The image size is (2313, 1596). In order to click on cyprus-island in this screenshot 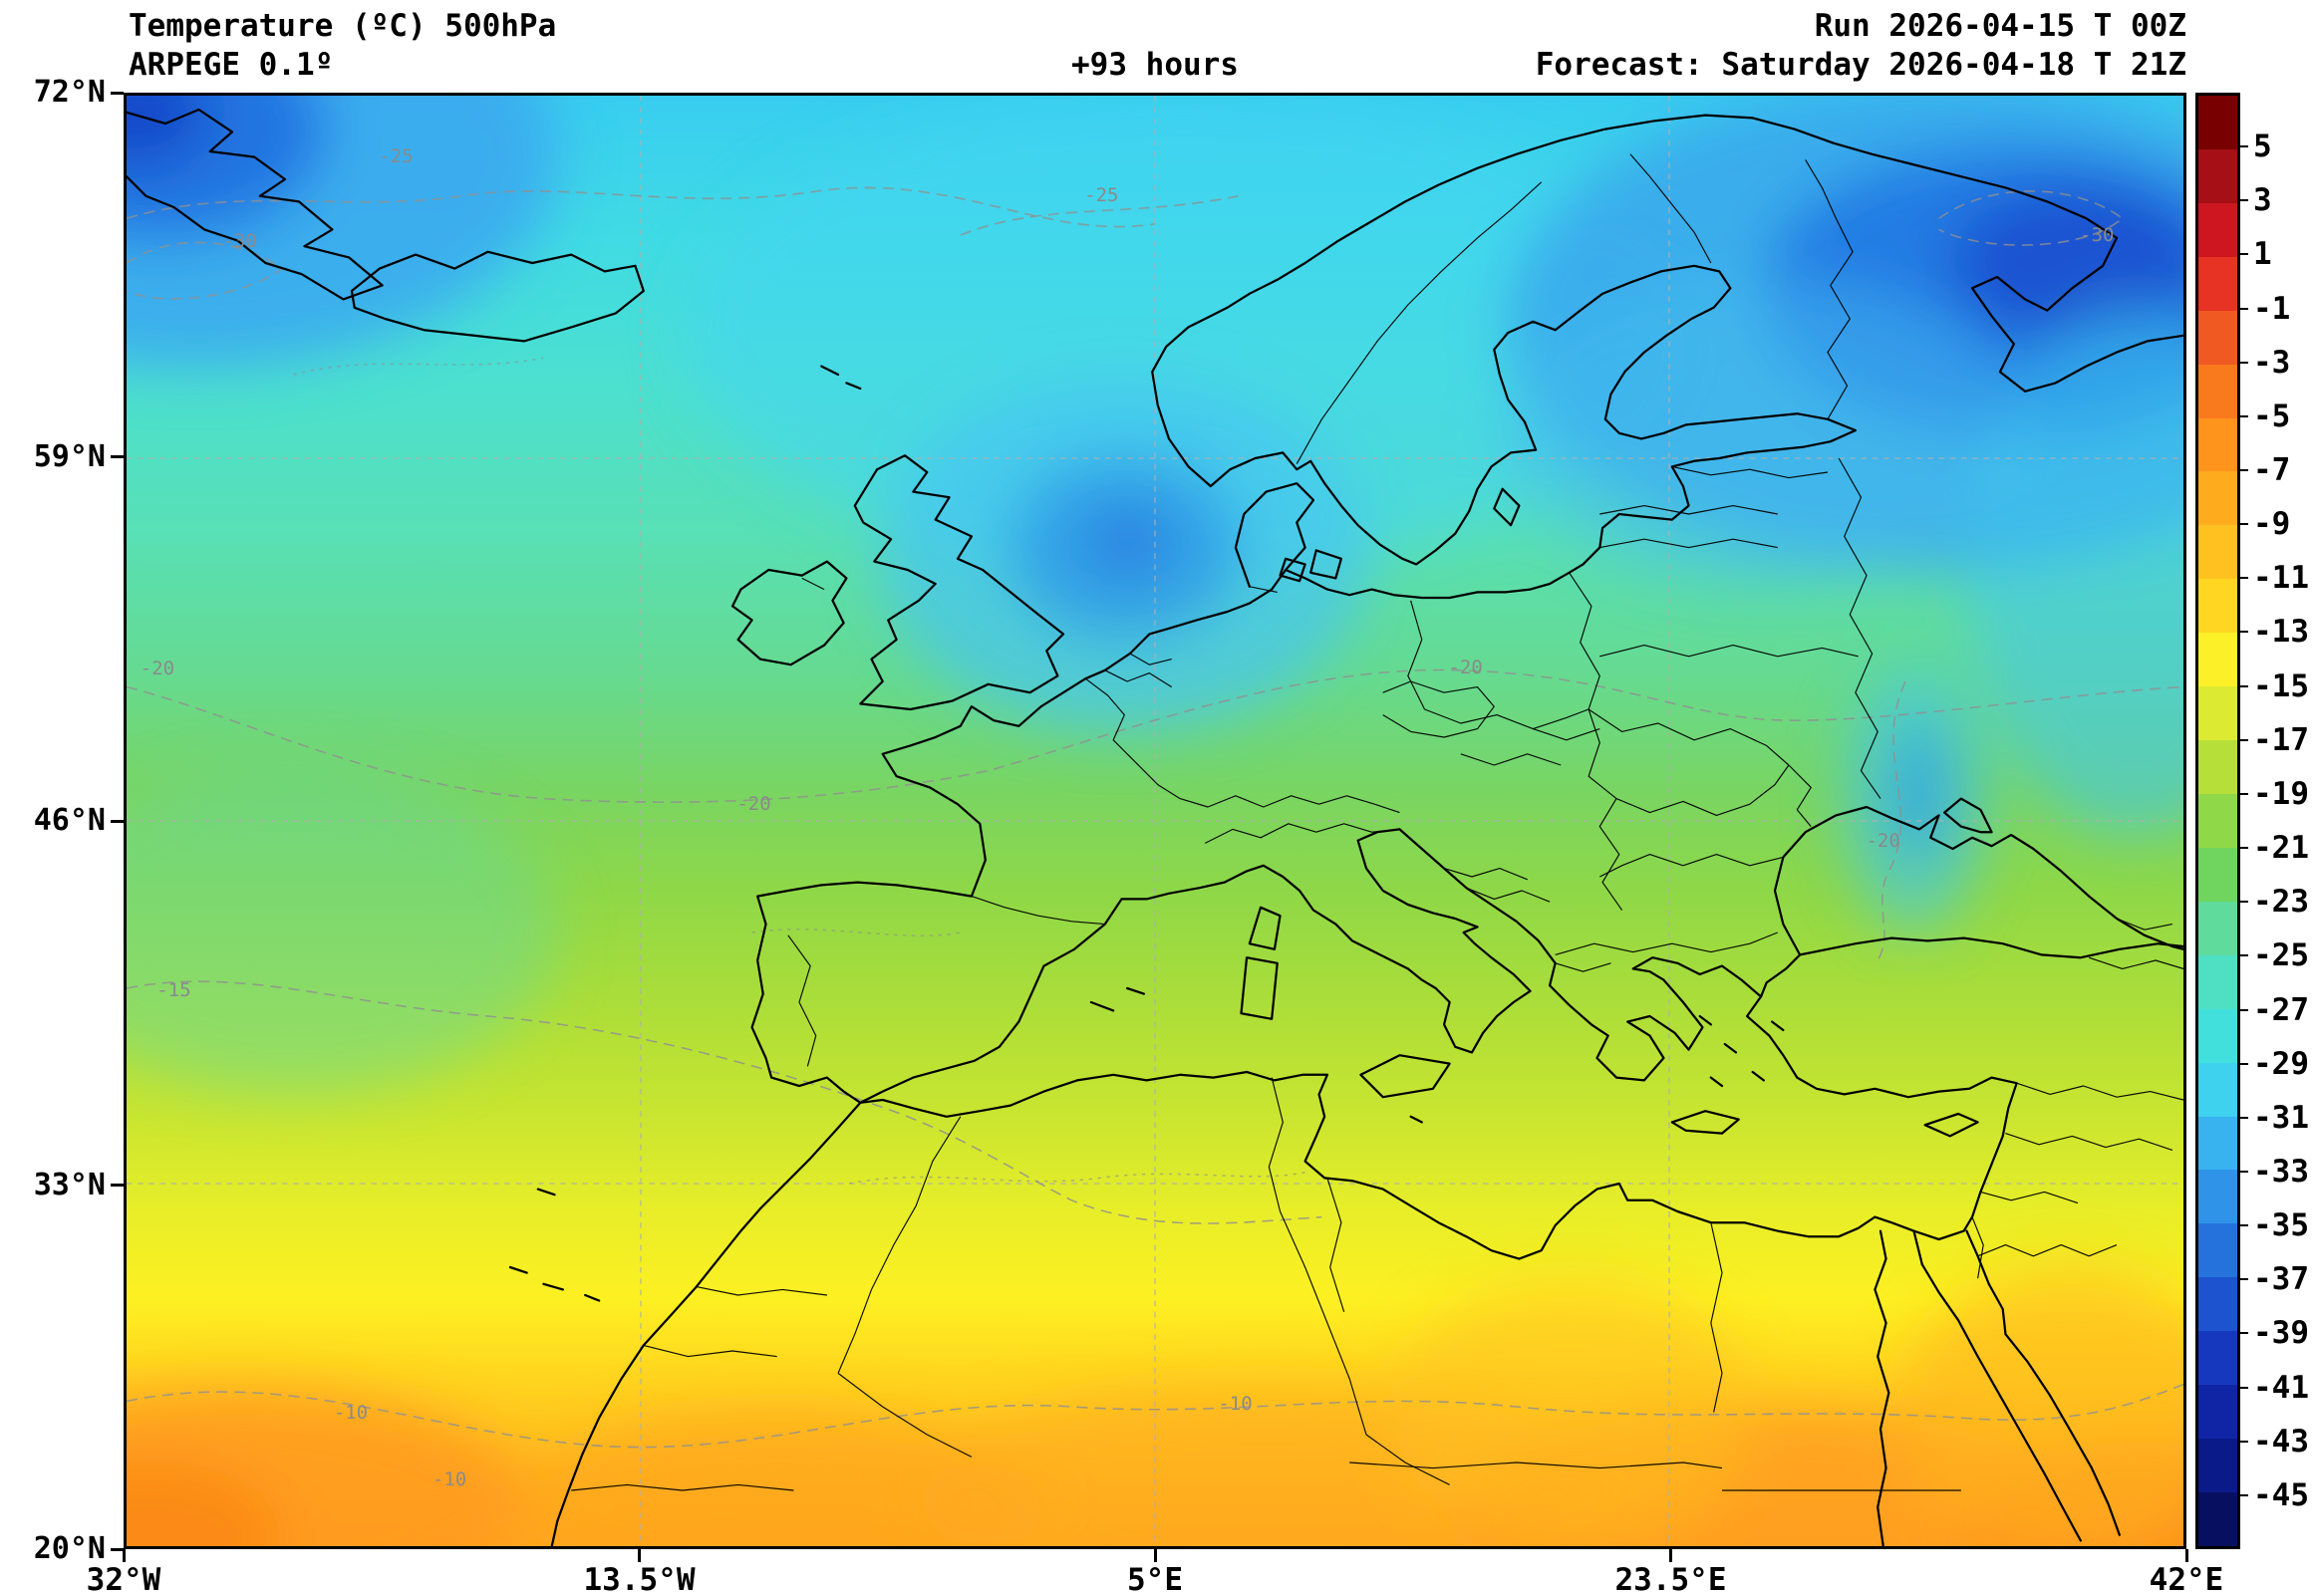, I will do `click(1951, 1125)`.